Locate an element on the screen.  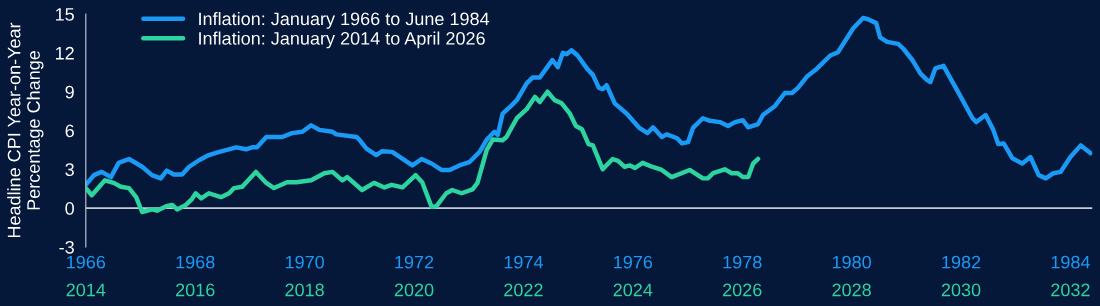
x2-tick-label: 2028 is located at coordinates (851, 290).